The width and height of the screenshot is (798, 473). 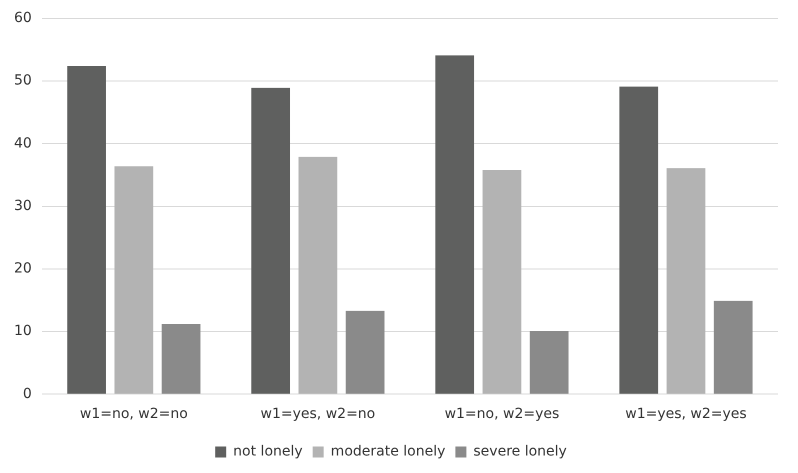 What do you see at coordinates (388, 452) in the screenshot?
I see `legend-label: moderate lonely` at bounding box center [388, 452].